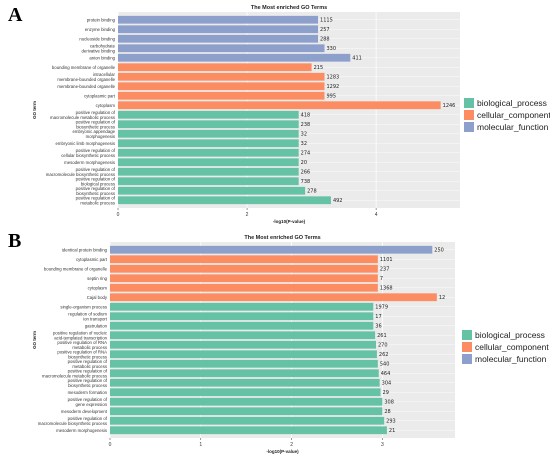  What do you see at coordinates (92, 259) in the screenshot?
I see `chart-b-category-label-1: cytoplasmic part` at bounding box center [92, 259].